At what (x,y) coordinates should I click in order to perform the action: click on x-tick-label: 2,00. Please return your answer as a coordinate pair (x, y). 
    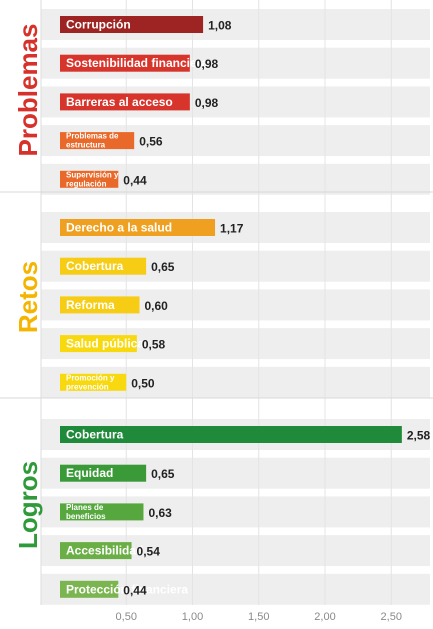
    Looking at the image, I should click on (324, 617).